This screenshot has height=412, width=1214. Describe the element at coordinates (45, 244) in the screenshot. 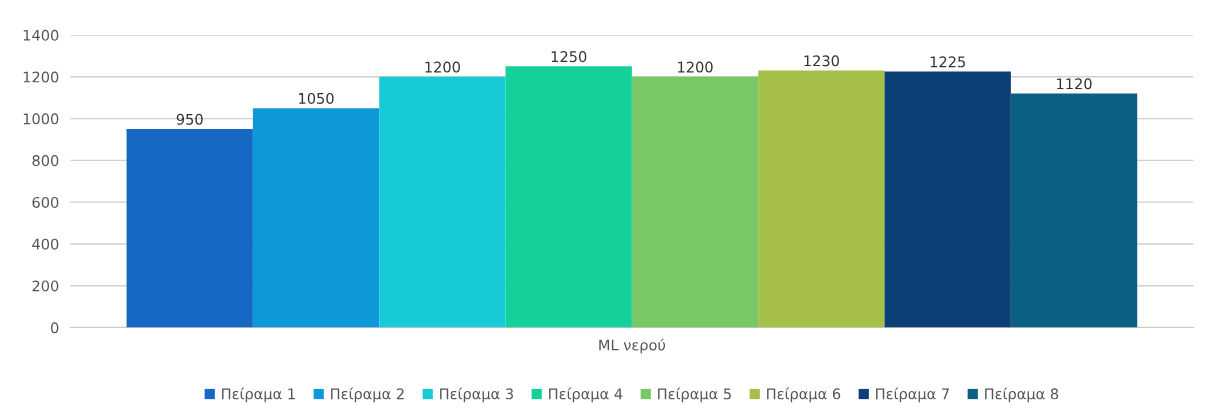

I see `y-tick-label: 400` at that location.